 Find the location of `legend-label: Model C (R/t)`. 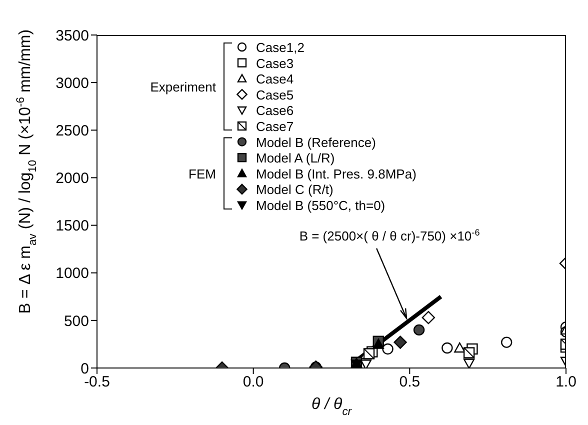

legend-label: Model C (R/t) is located at coordinates (295, 190).